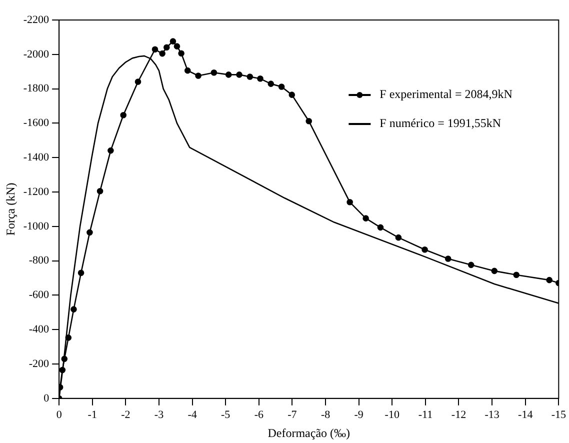 This screenshot has height=443, width=569. Describe the element at coordinates (558, 414) in the screenshot. I see `x-tick-label: -15` at that location.